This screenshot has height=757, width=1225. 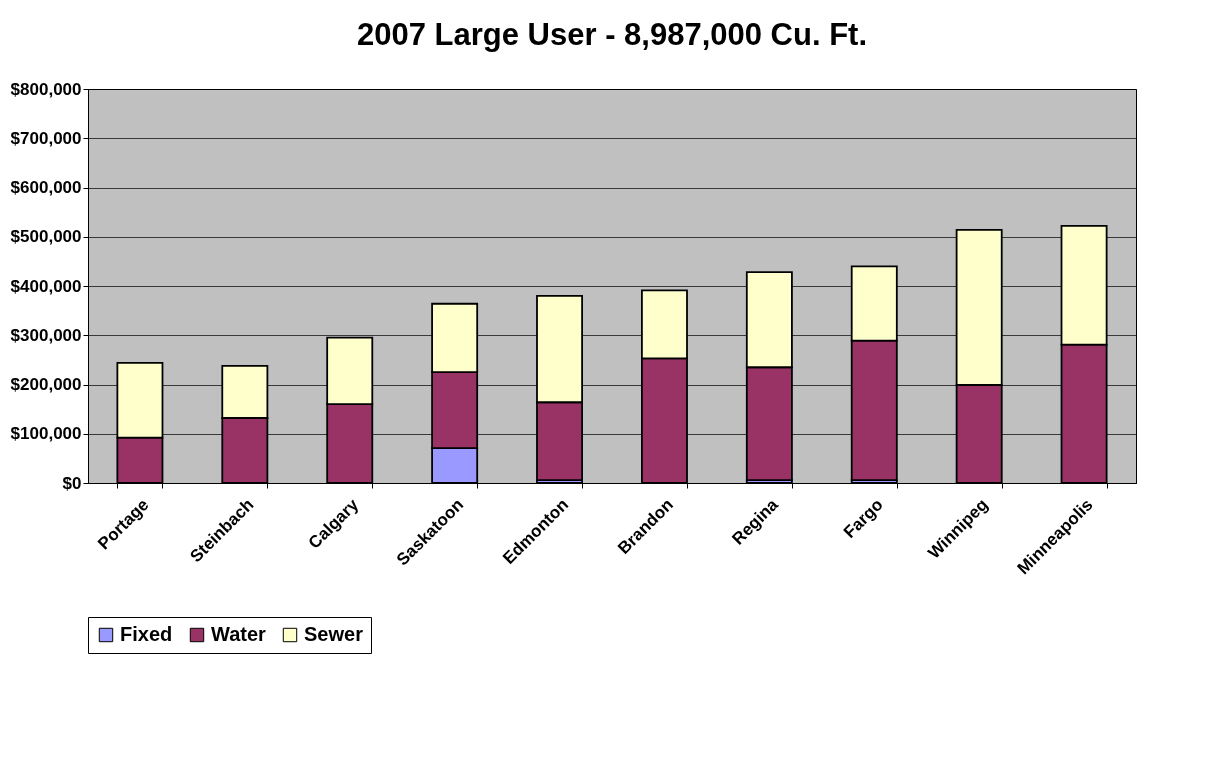 I want to click on y-tick-label: $700,000, so click(x=46, y=138).